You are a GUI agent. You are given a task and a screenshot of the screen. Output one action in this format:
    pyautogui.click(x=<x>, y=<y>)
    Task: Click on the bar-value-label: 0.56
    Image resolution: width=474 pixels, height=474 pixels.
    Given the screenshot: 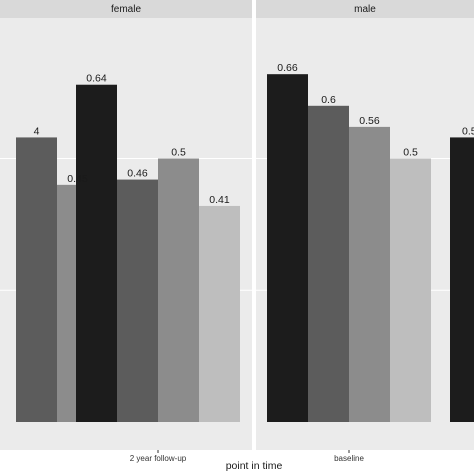 What is the action you would take?
    pyautogui.click(x=369, y=121)
    